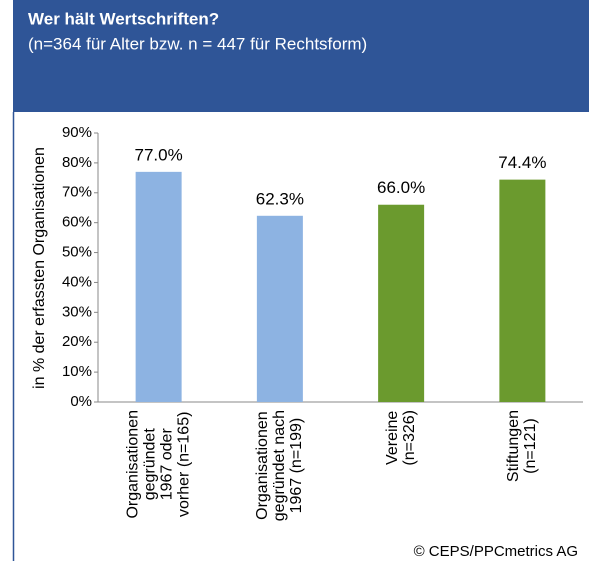  Describe the element at coordinates (392, 438) in the screenshot. I see `x-tick-label: Vereine` at that location.